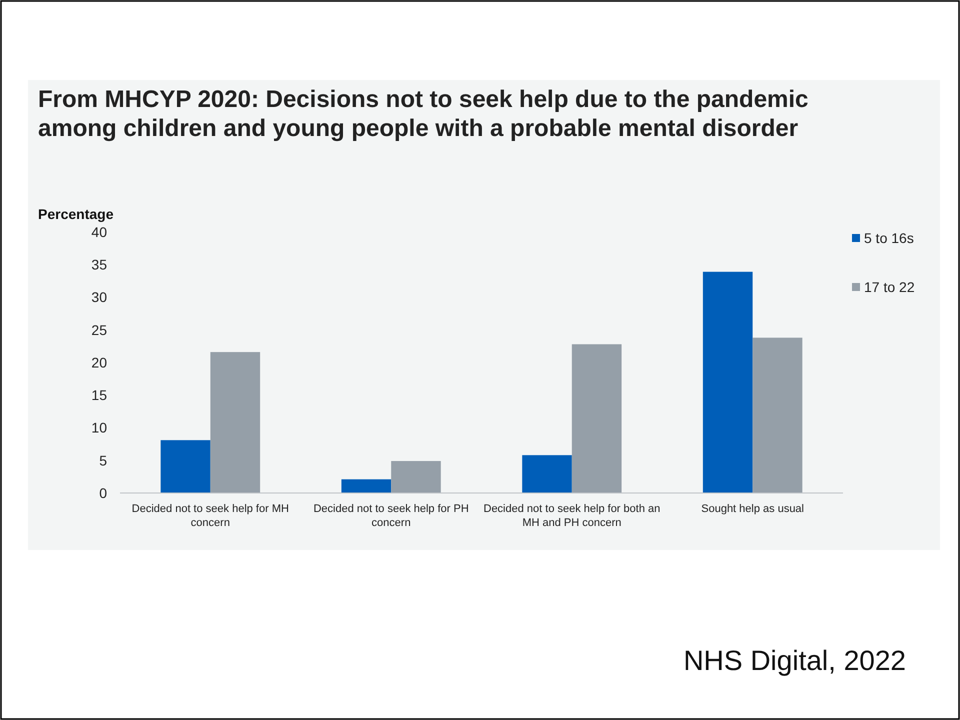  Describe the element at coordinates (99, 330) in the screenshot. I see `y-tick-label: 25` at that location.